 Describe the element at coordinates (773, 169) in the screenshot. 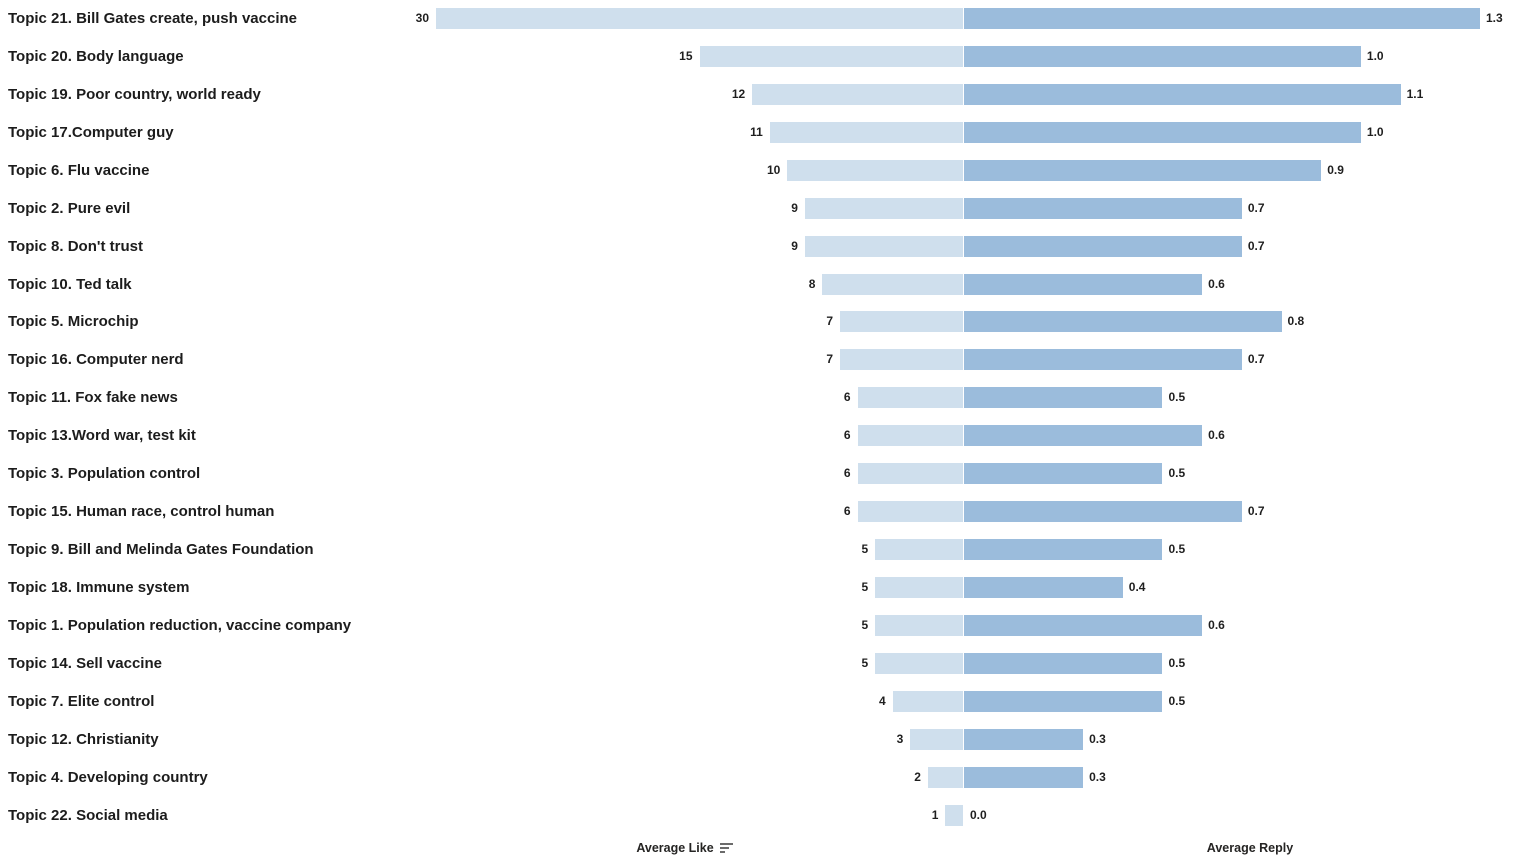

I see `like-value-label: 10` at that location.